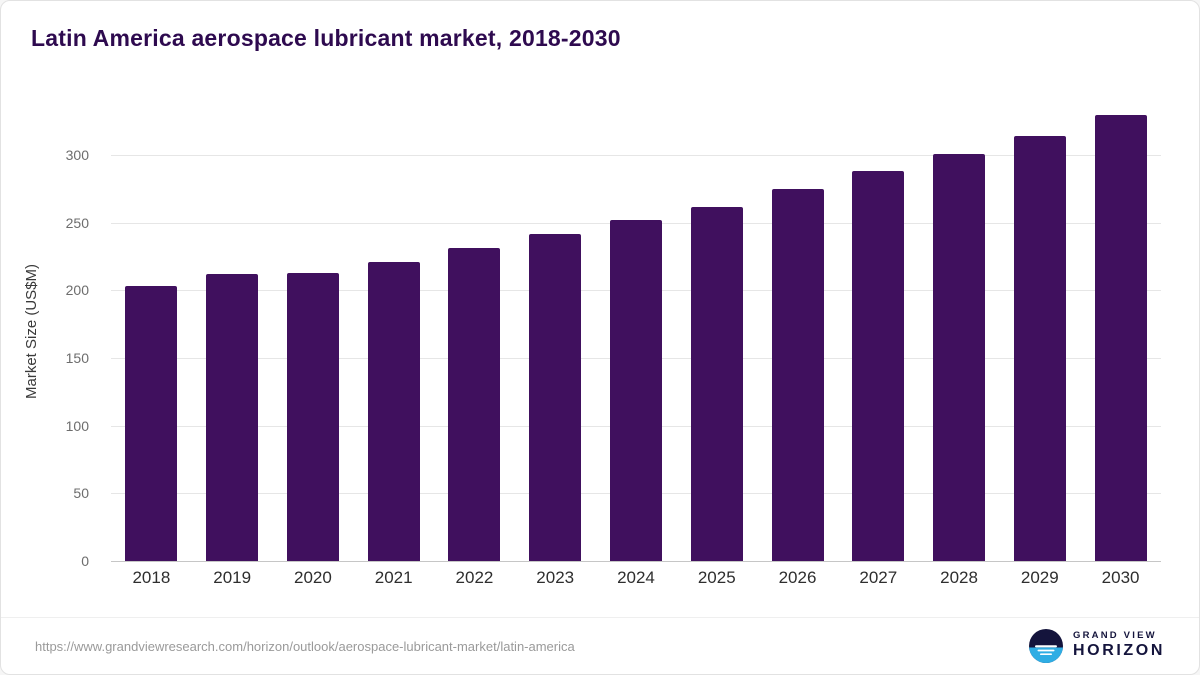 The width and height of the screenshot is (1200, 675). I want to click on grand-view-horizon-logo: GRAND VIEW HORIZON, so click(1096, 646).